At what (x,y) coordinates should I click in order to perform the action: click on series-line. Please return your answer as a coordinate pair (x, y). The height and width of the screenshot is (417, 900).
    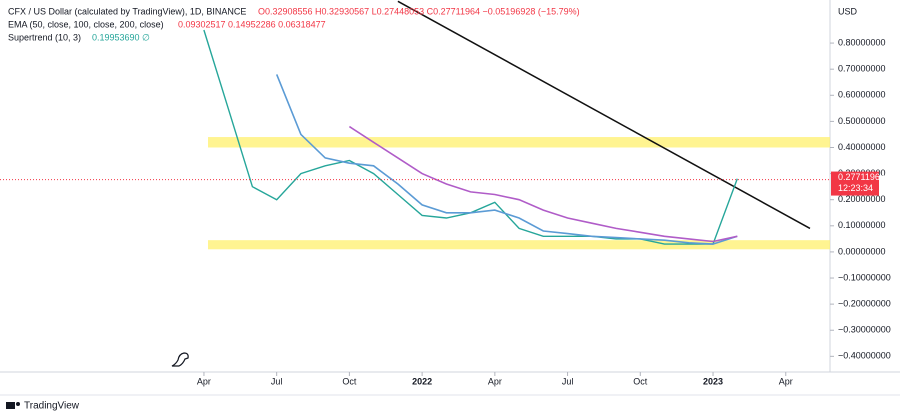
    Looking at the image, I should click on (543, 184).